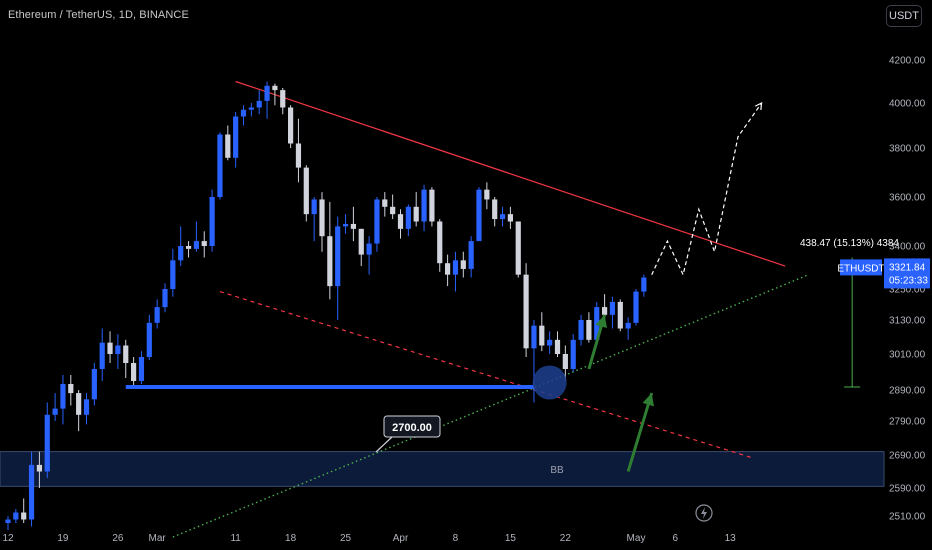 This screenshot has height=550, width=932. Describe the element at coordinates (904, 16) in the screenshot. I see `currency-button: USDT` at that location.